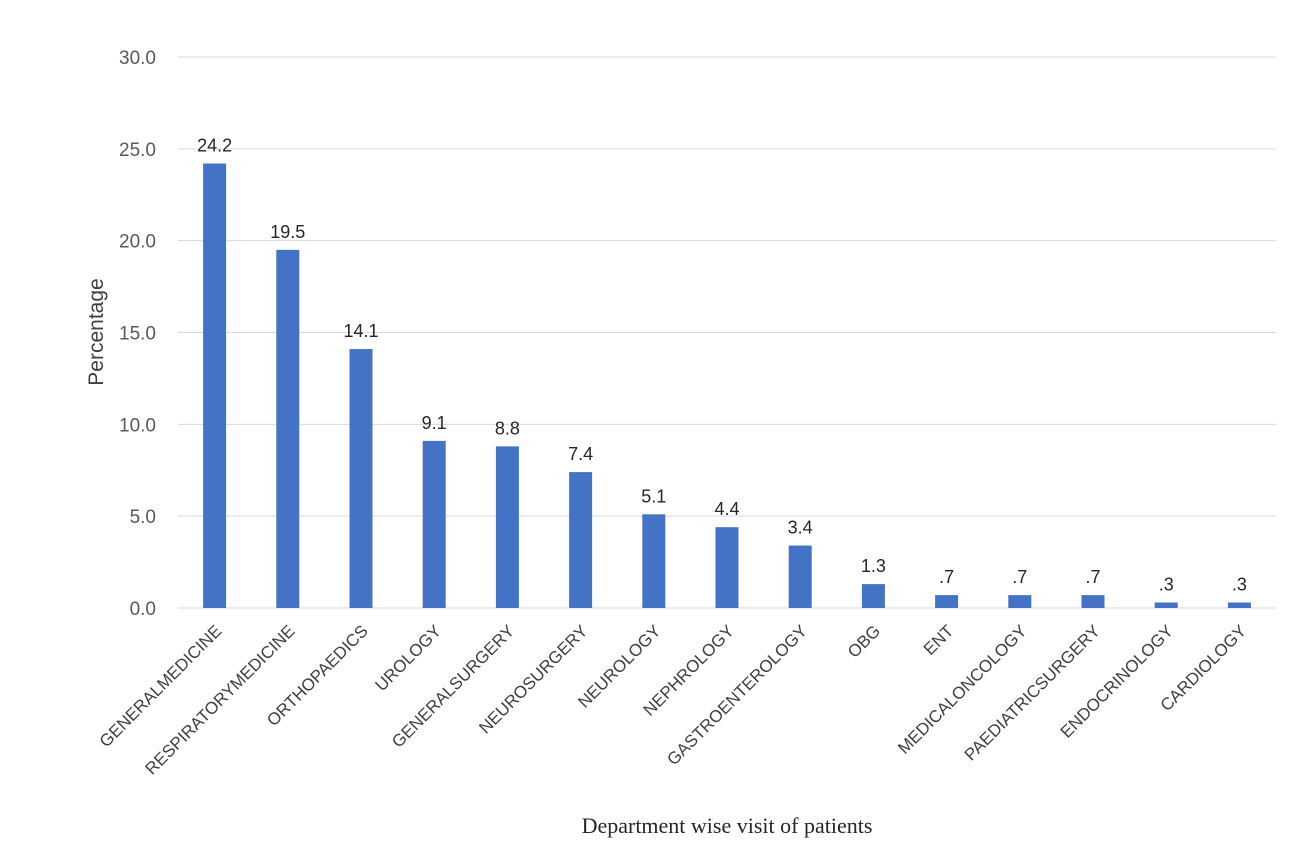 The height and width of the screenshot is (846, 1311). Describe the element at coordinates (434, 423) in the screenshot. I see `data-label: 9.1` at that location.